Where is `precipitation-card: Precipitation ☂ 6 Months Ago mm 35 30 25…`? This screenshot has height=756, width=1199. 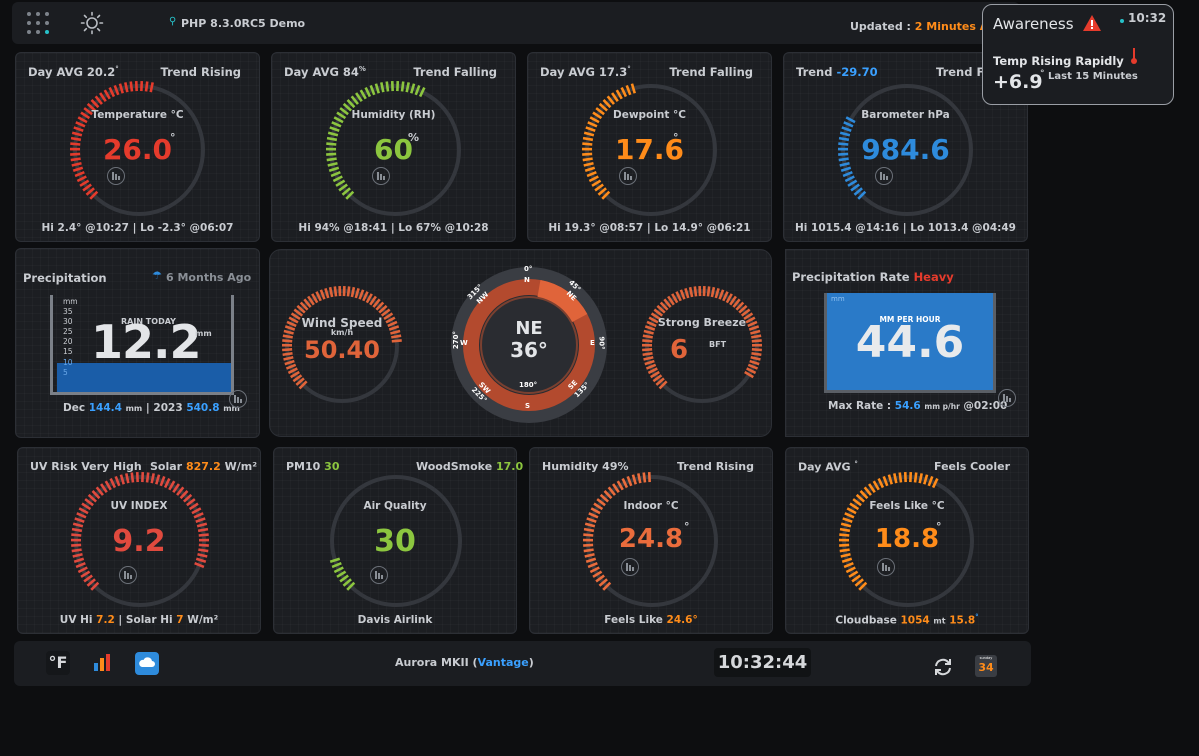 precipitation-card: Precipitation ☂ 6 Months Ago mm 35 30 25… is located at coordinates (137, 343).